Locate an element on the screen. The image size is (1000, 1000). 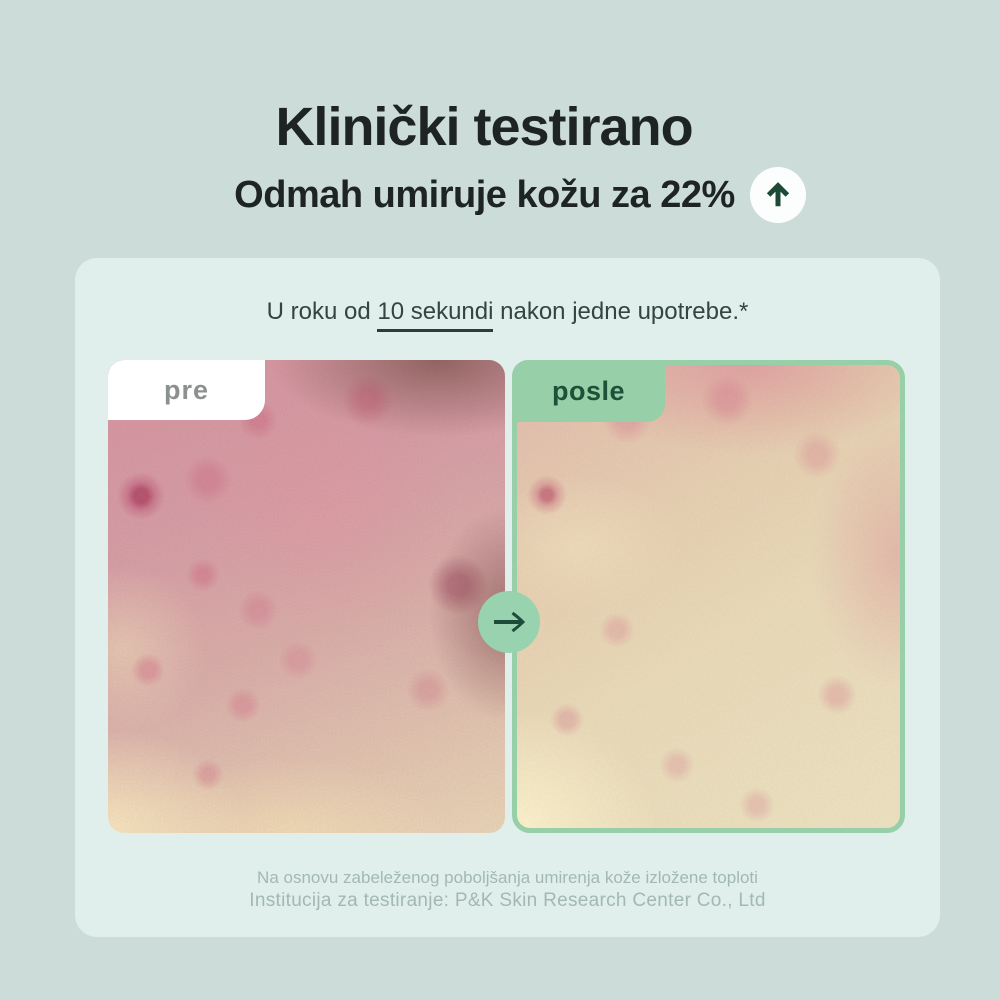
claim-underlined-duration: 10 sekundi is located at coordinates (435, 315).